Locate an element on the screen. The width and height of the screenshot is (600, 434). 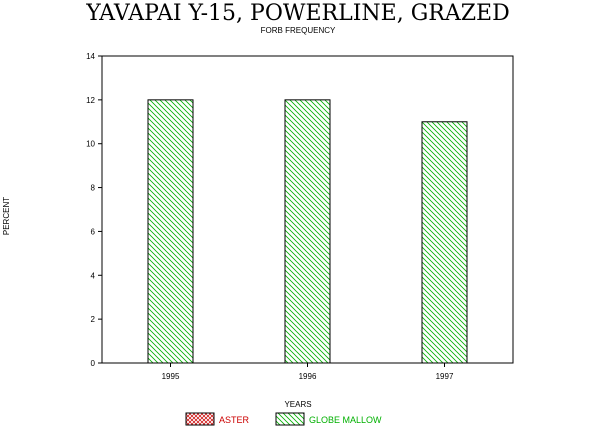
y-tick-label: 10 is located at coordinates (90, 144).